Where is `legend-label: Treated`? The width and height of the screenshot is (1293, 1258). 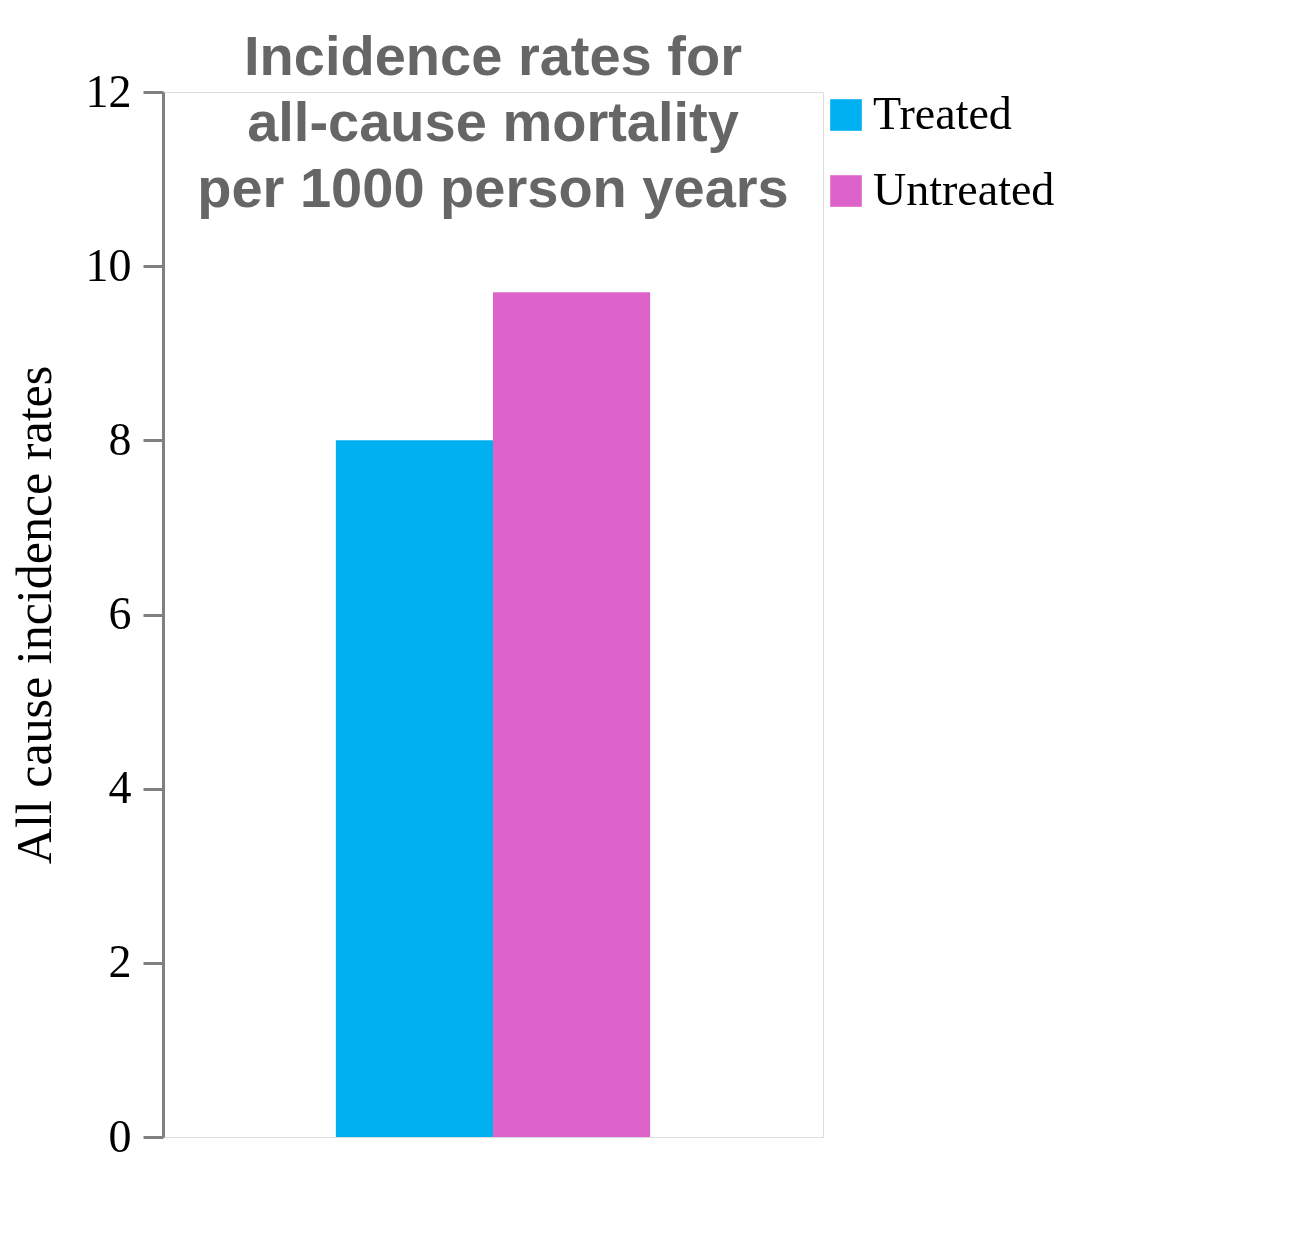
legend-label: Treated is located at coordinates (942, 113).